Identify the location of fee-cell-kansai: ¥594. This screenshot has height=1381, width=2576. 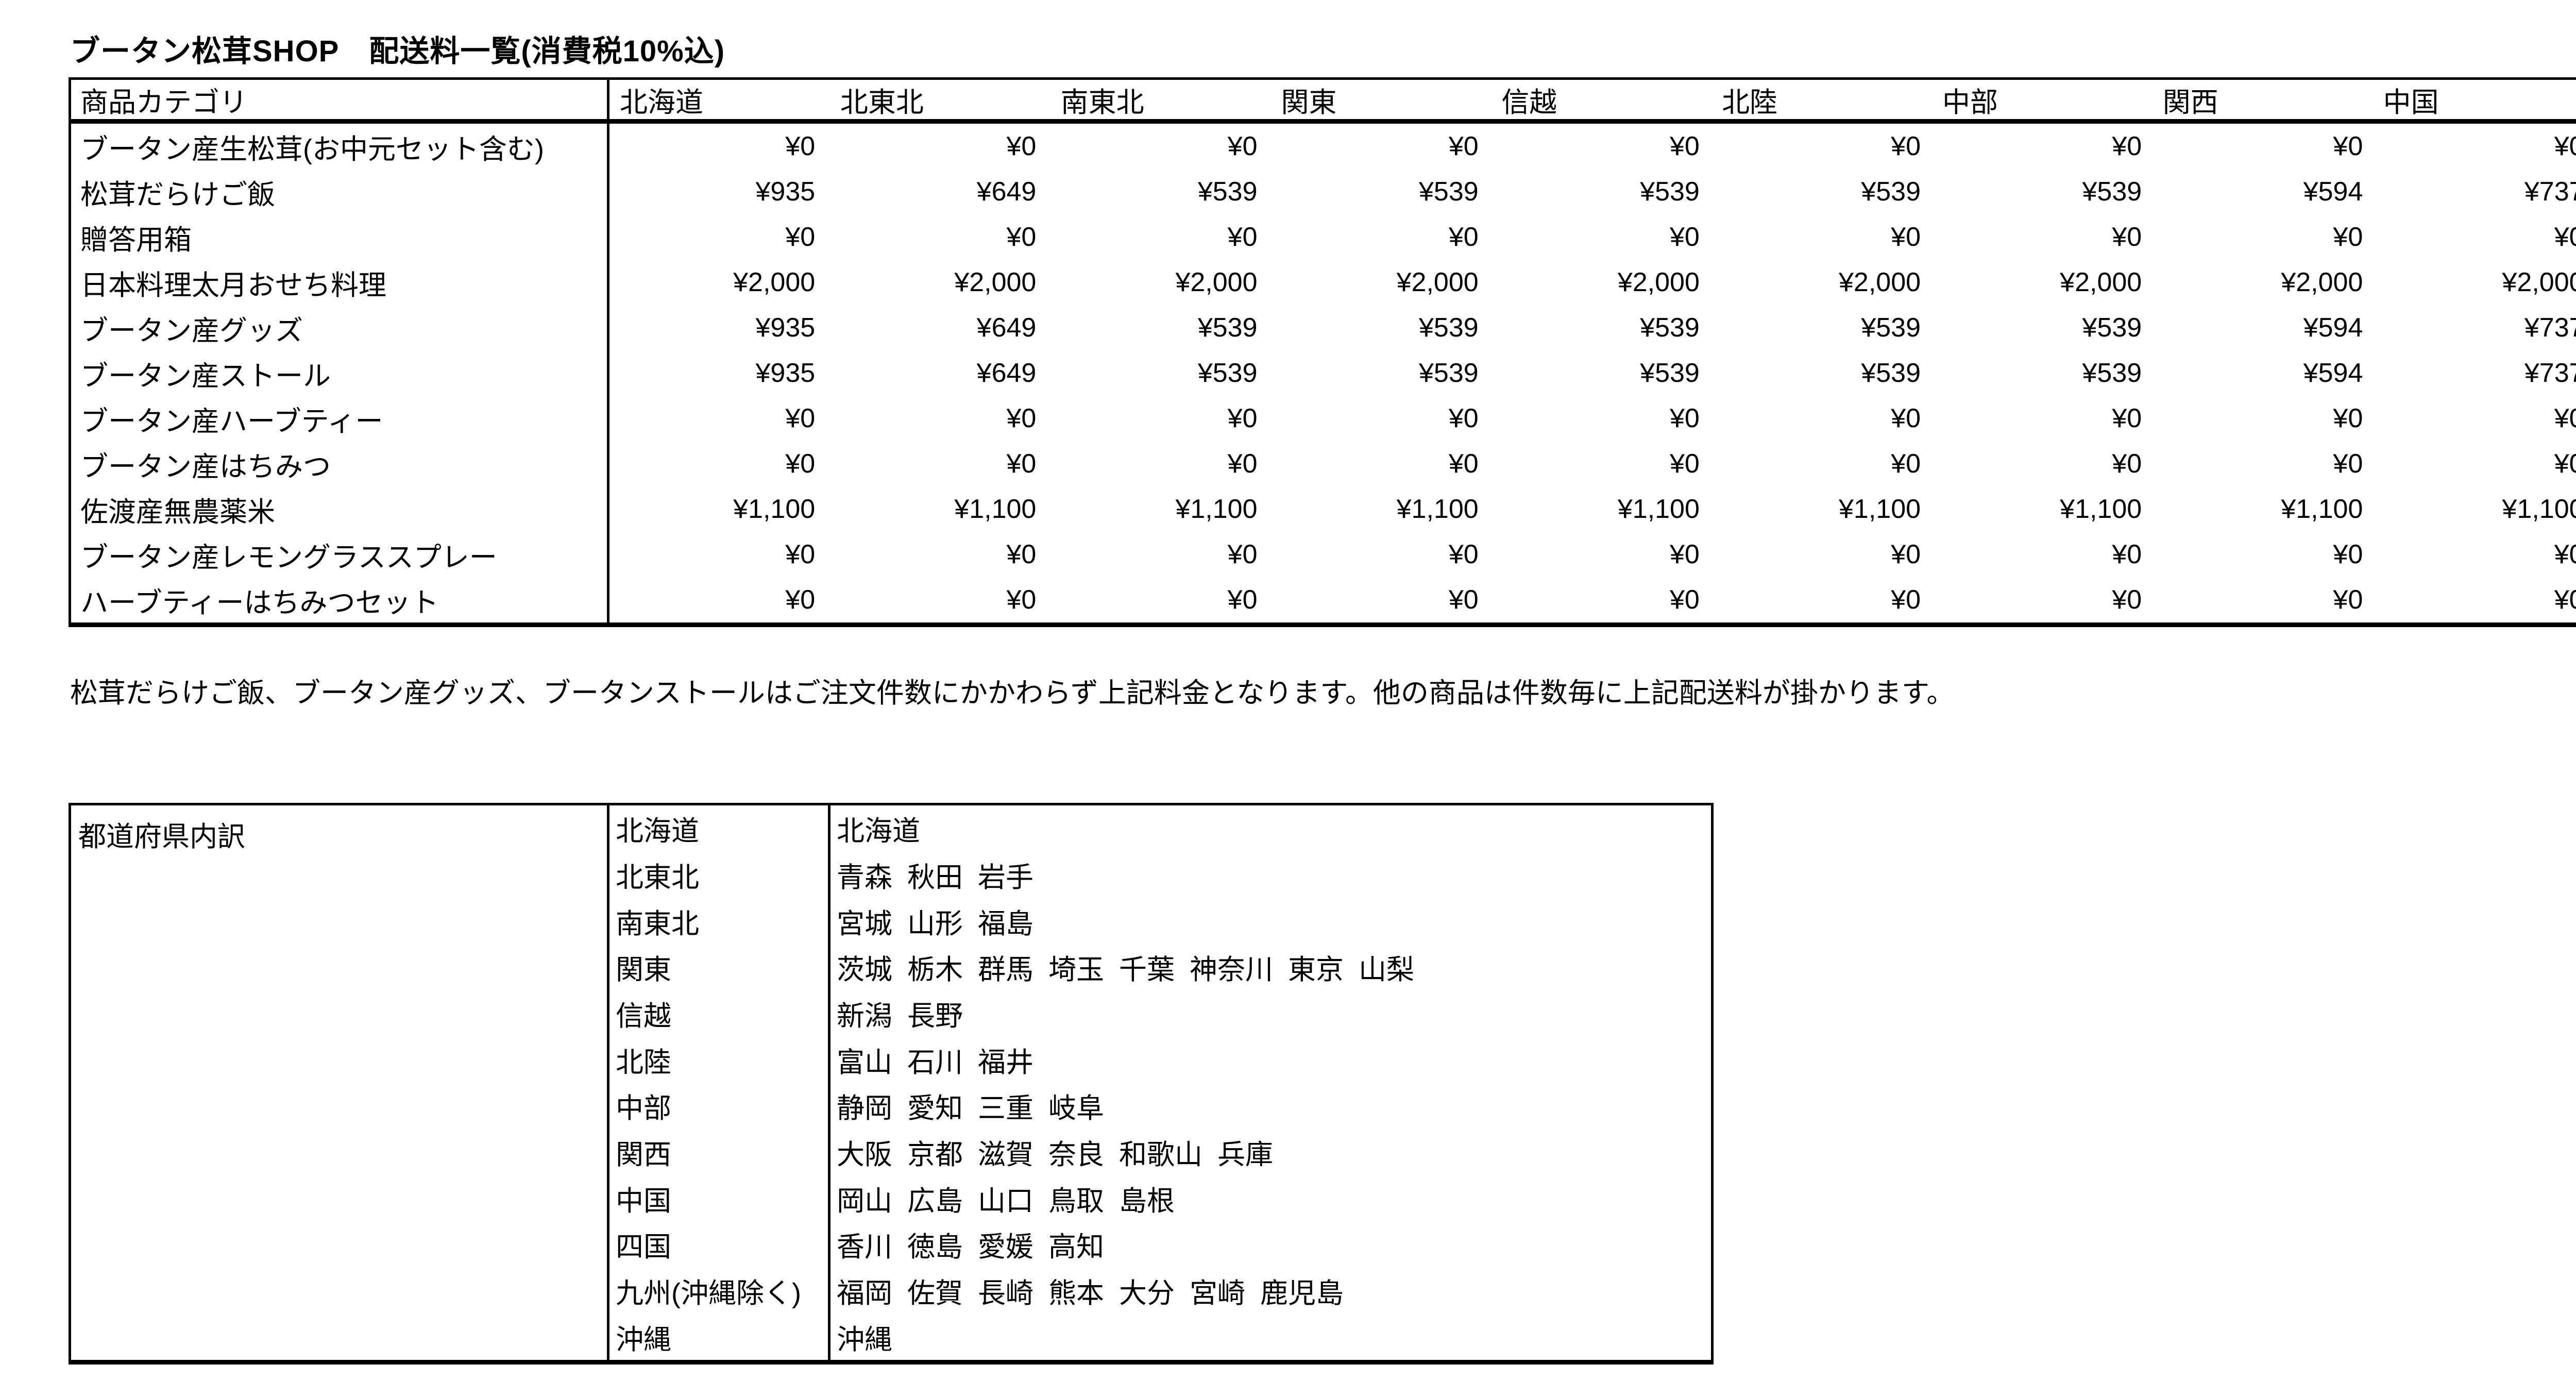
(2333, 373).